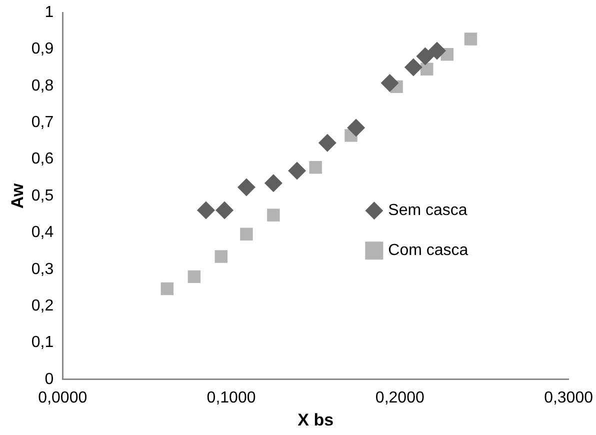 The width and height of the screenshot is (596, 435). I want to click on x-tick-label: 0,0000, so click(63, 397).